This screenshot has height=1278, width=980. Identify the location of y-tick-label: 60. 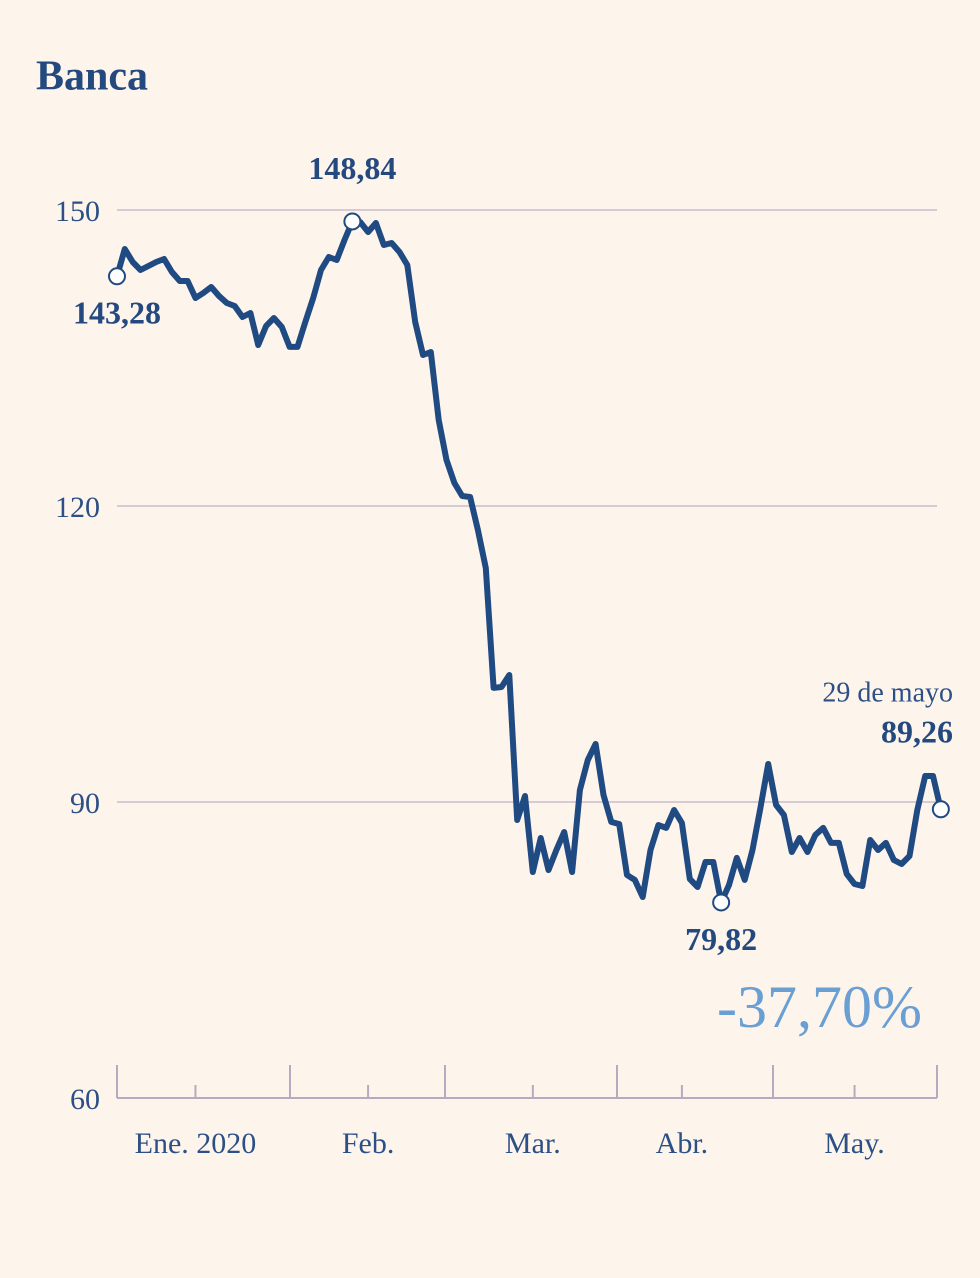
(85, 1099).